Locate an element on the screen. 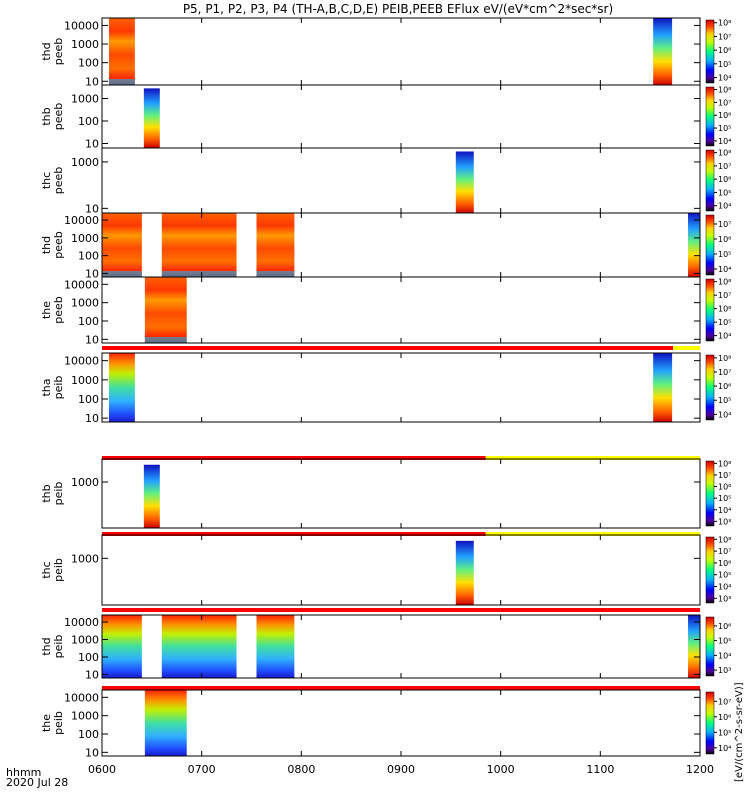  panel-thc-peeb: 10 1000 thcpeeb 10⁴ 10⁵ 10⁶ 10⁷ 10⁸ is located at coordinates (385, 181).